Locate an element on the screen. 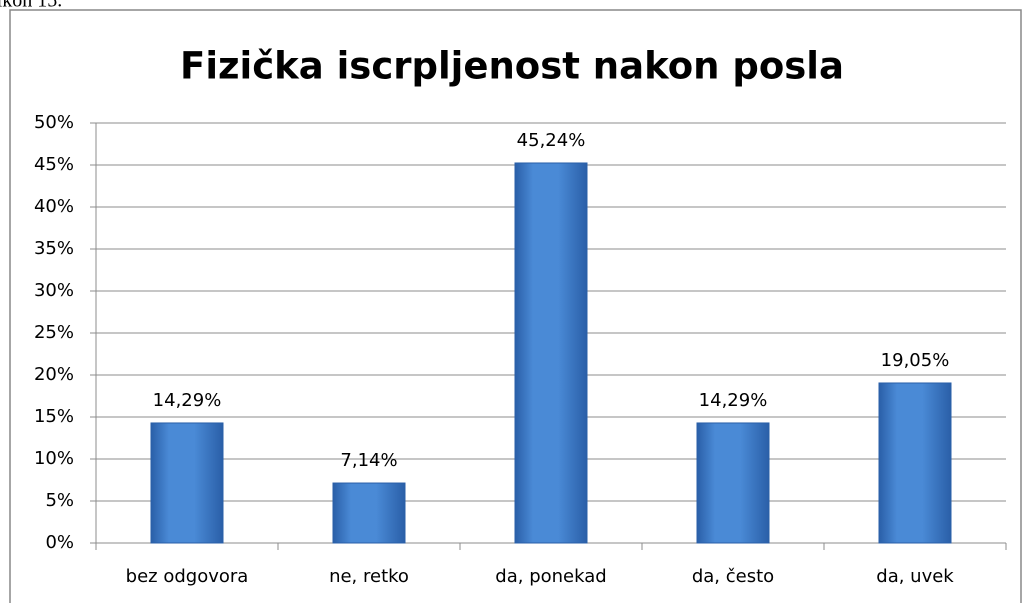 This screenshot has width=1024, height=603. y-tick-label: 10% is located at coordinates (54, 458).